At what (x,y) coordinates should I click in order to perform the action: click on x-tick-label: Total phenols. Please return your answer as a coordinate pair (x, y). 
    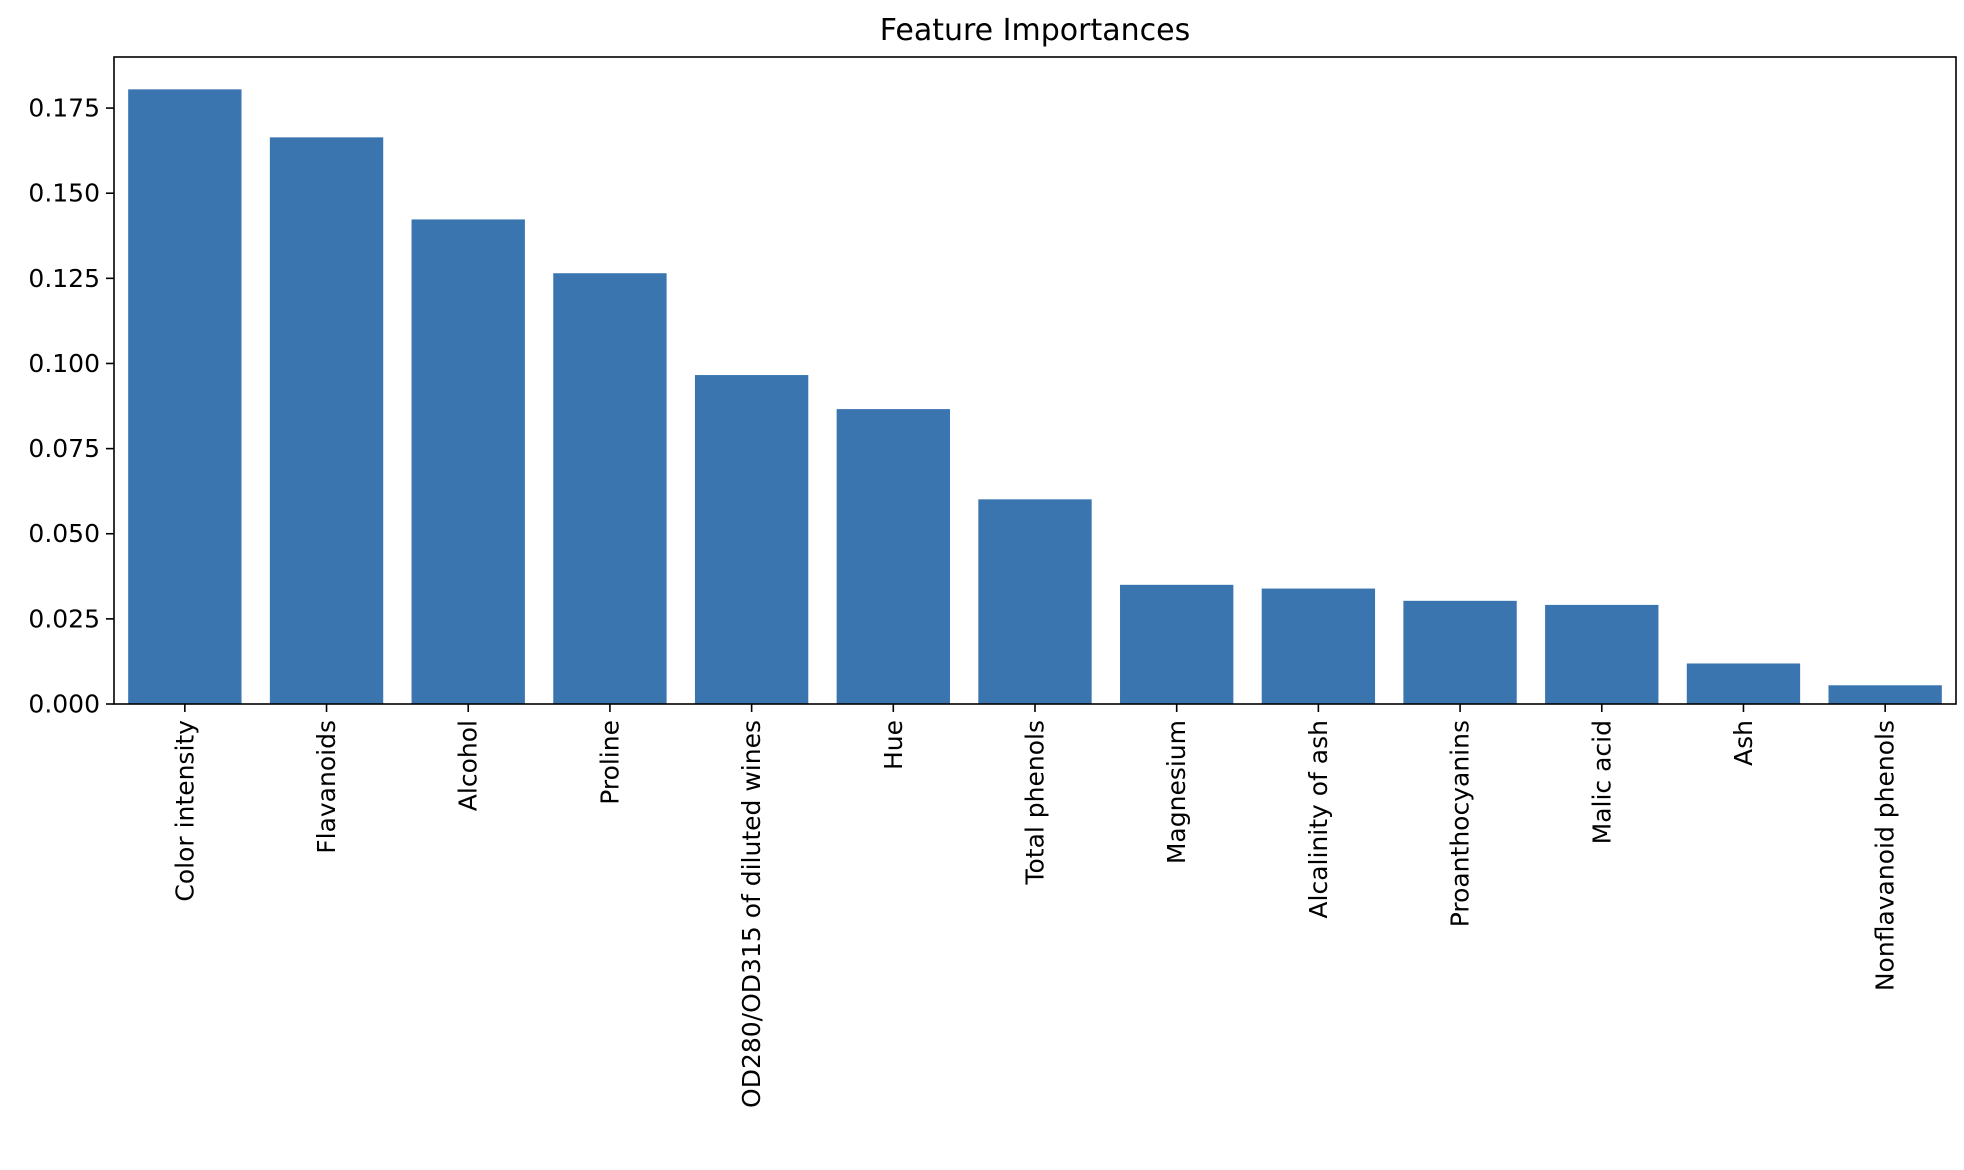
    Looking at the image, I should click on (1035, 803).